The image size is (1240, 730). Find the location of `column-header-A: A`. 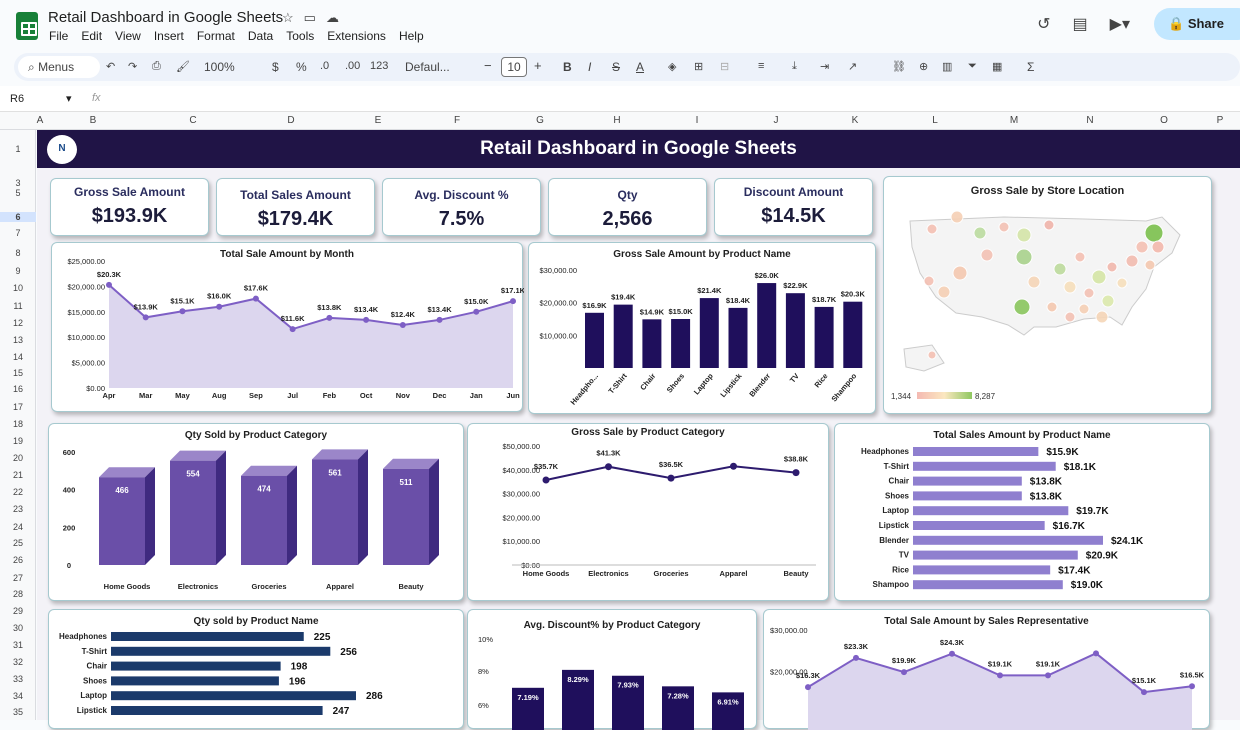

column-header-A: A is located at coordinates (40, 120).